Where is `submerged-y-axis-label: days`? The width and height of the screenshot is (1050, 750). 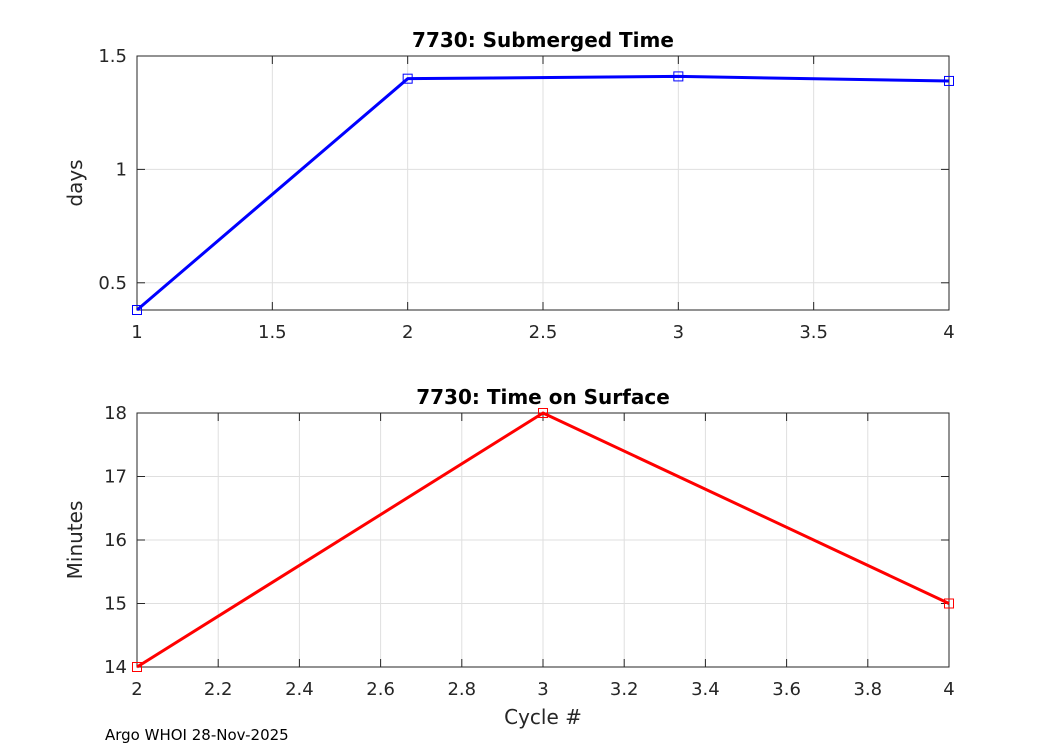
submerged-y-axis-label: days is located at coordinates (75, 182).